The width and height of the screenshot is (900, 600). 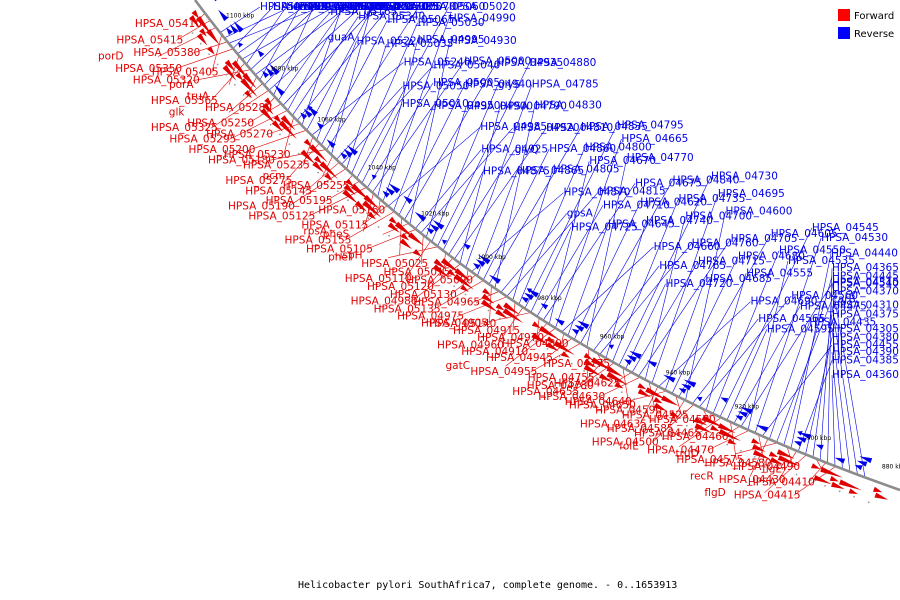 I want to click on gene-label: HPSA_04315, so click(x=865, y=283).